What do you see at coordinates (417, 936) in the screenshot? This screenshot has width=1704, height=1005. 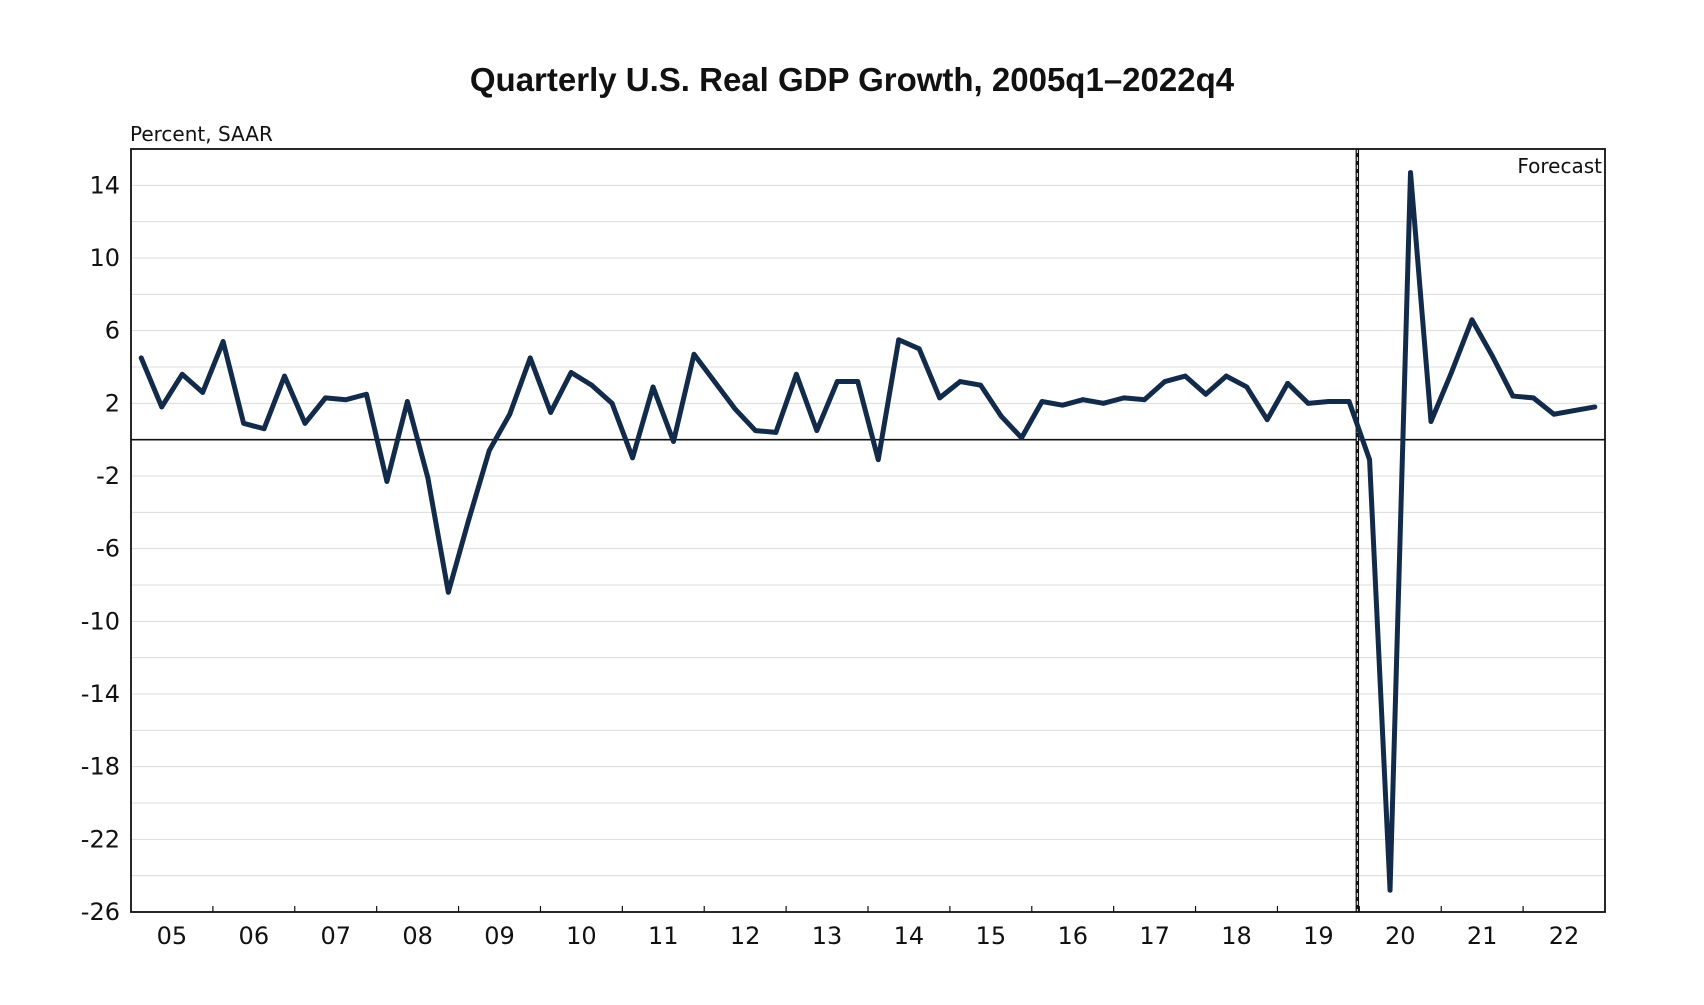 I see `x-tick-label: 08` at bounding box center [417, 936].